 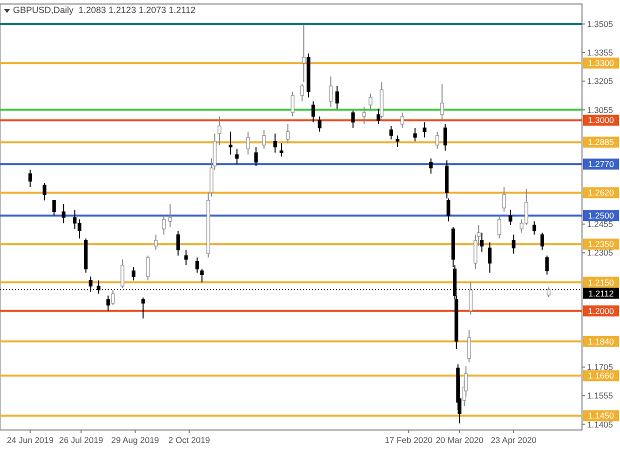 I want to click on x-tick-label: 26 Jul 2019, so click(x=81, y=440).